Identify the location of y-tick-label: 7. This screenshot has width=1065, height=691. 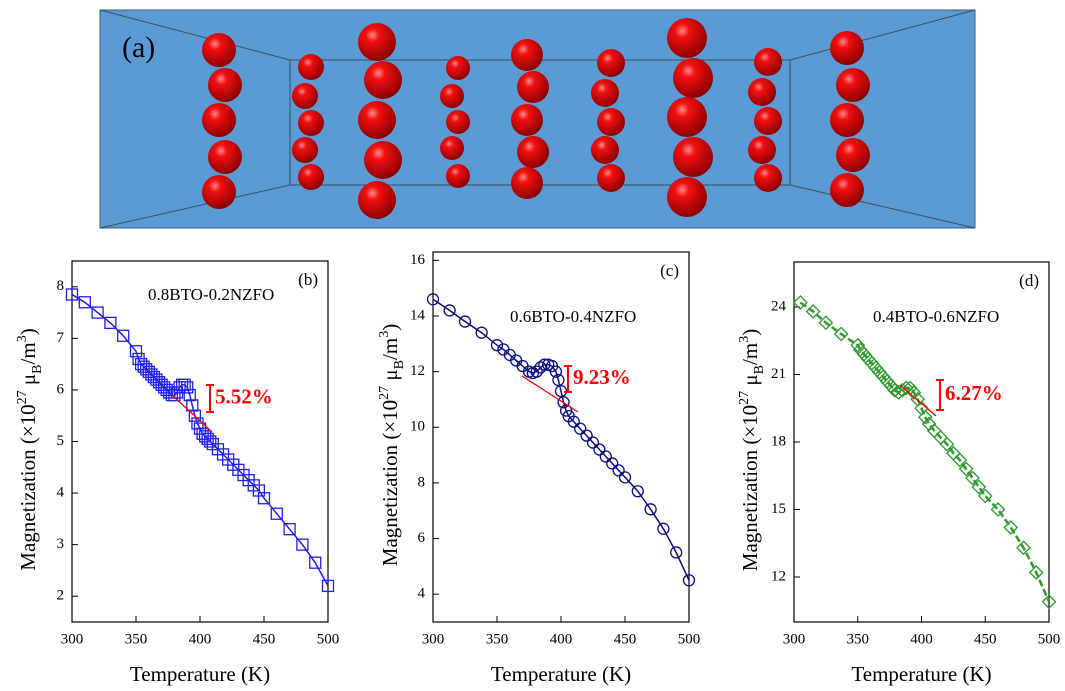
(61, 338).